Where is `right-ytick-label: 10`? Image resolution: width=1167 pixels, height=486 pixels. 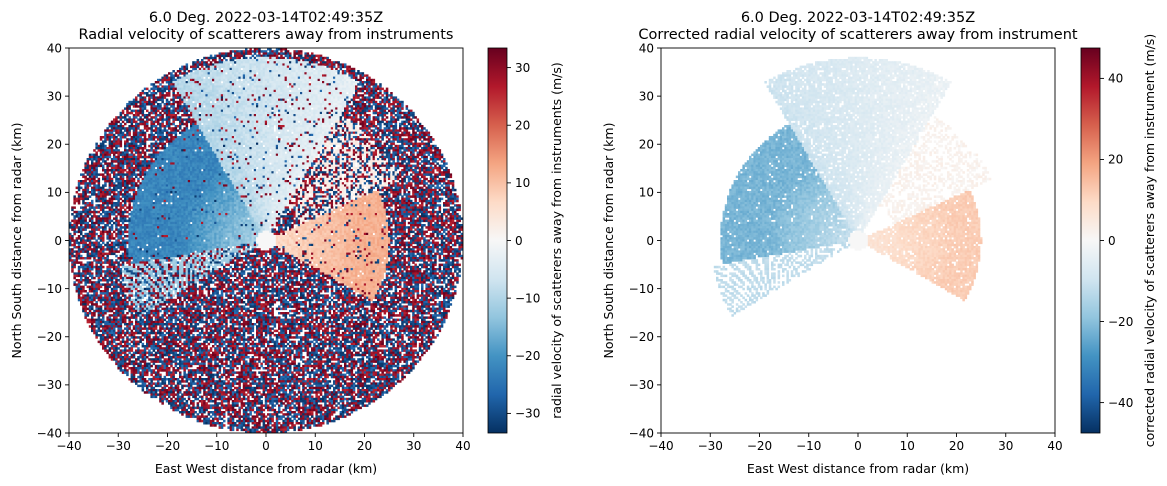 right-ytick-label: 10 is located at coordinates (646, 193).